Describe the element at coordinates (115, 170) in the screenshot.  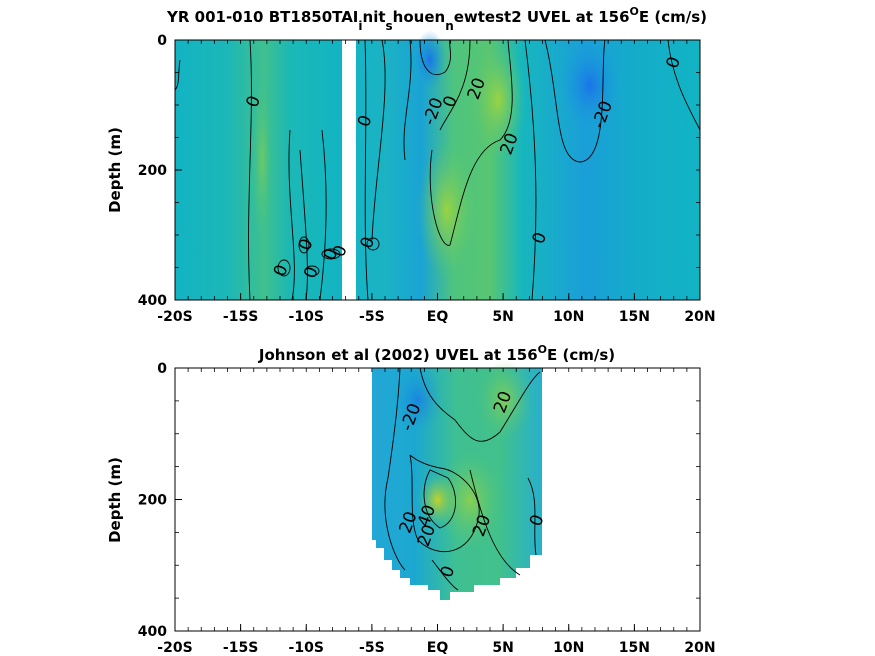
I see `ylabel-top: Depth (m)` at that location.